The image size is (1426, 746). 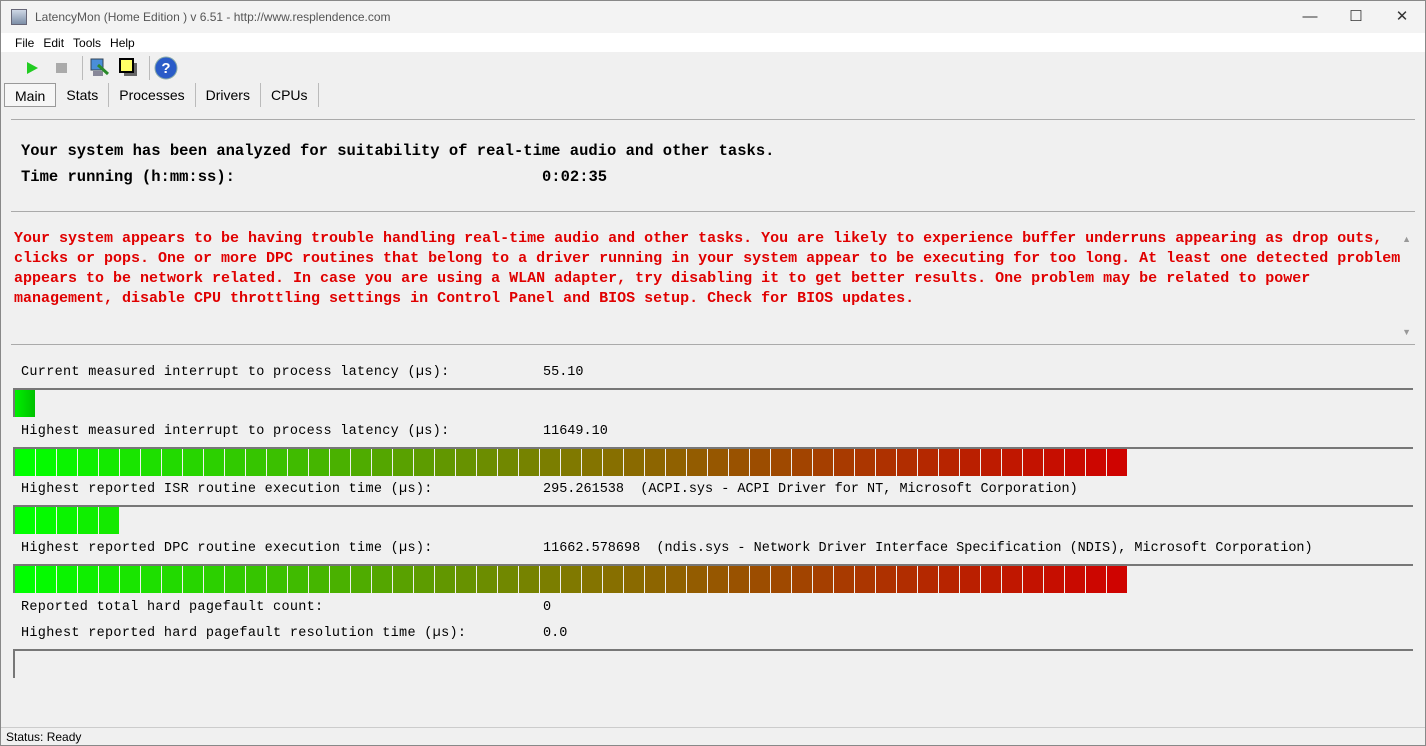 What do you see at coordinates (152, 95) in the screenshot?
I see `tab-processes: Processes` at bounding box center [152, 95].